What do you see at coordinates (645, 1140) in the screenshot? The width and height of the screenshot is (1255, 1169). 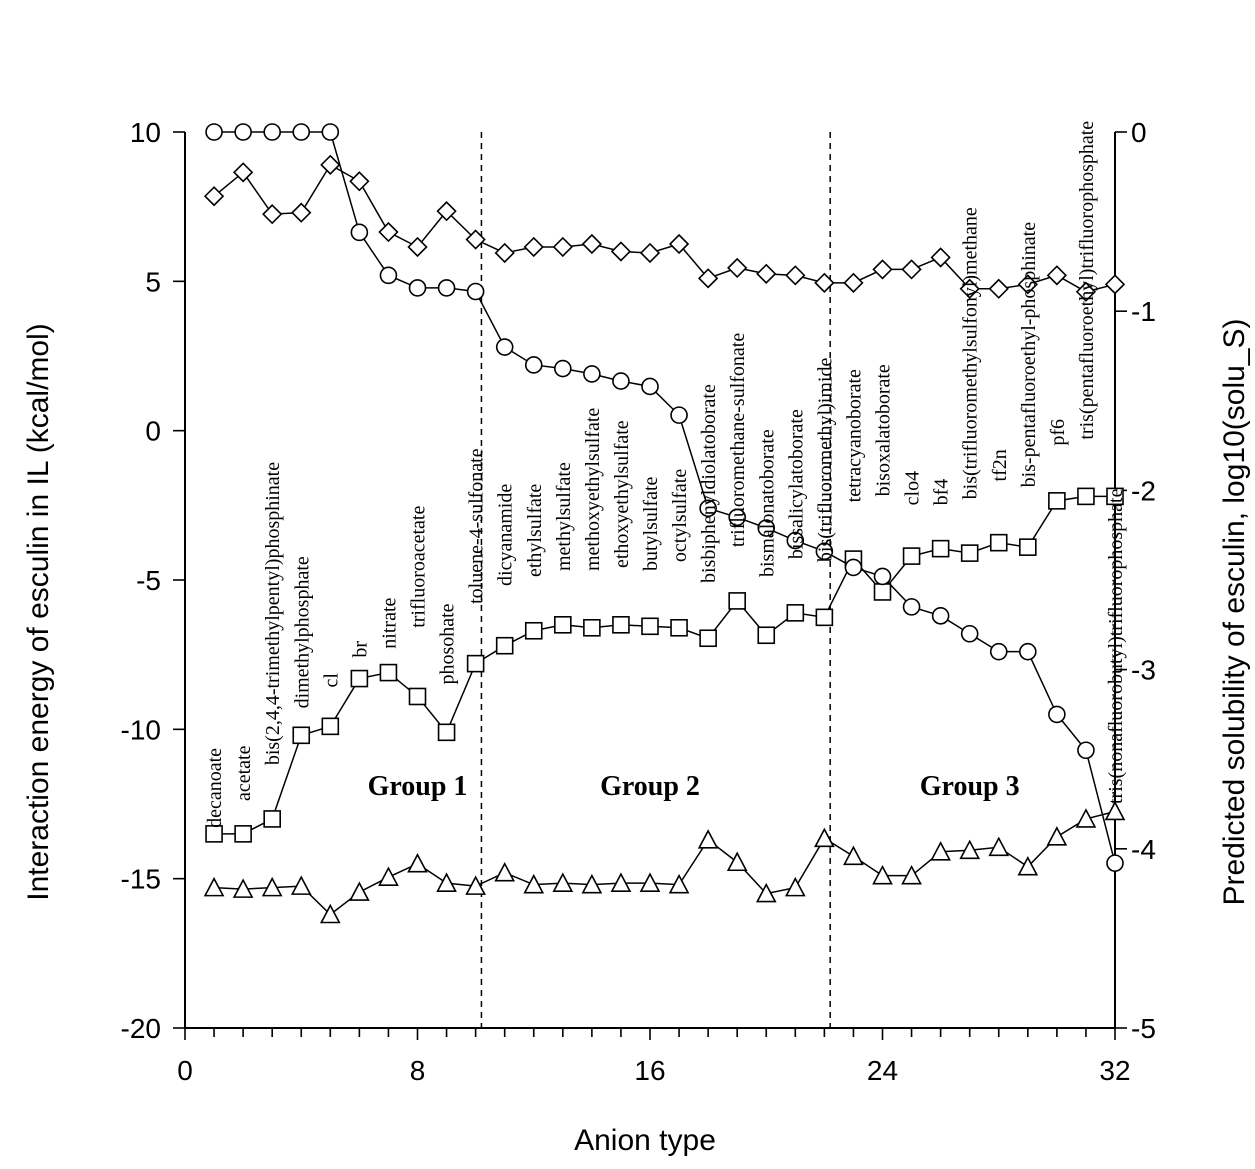 I see `x-axis-title: Anion type` at bounding box center [645, 1140].